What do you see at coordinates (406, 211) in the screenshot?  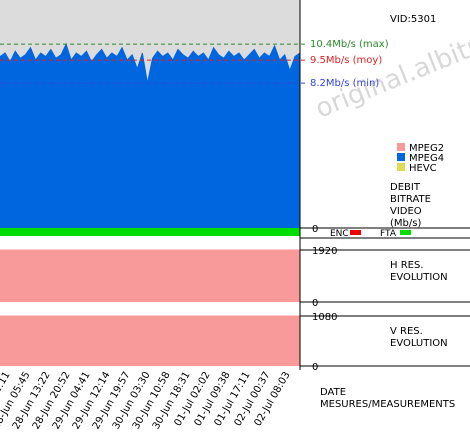 I see `panel-title: VIDEO` at bounding box center [406, 211].